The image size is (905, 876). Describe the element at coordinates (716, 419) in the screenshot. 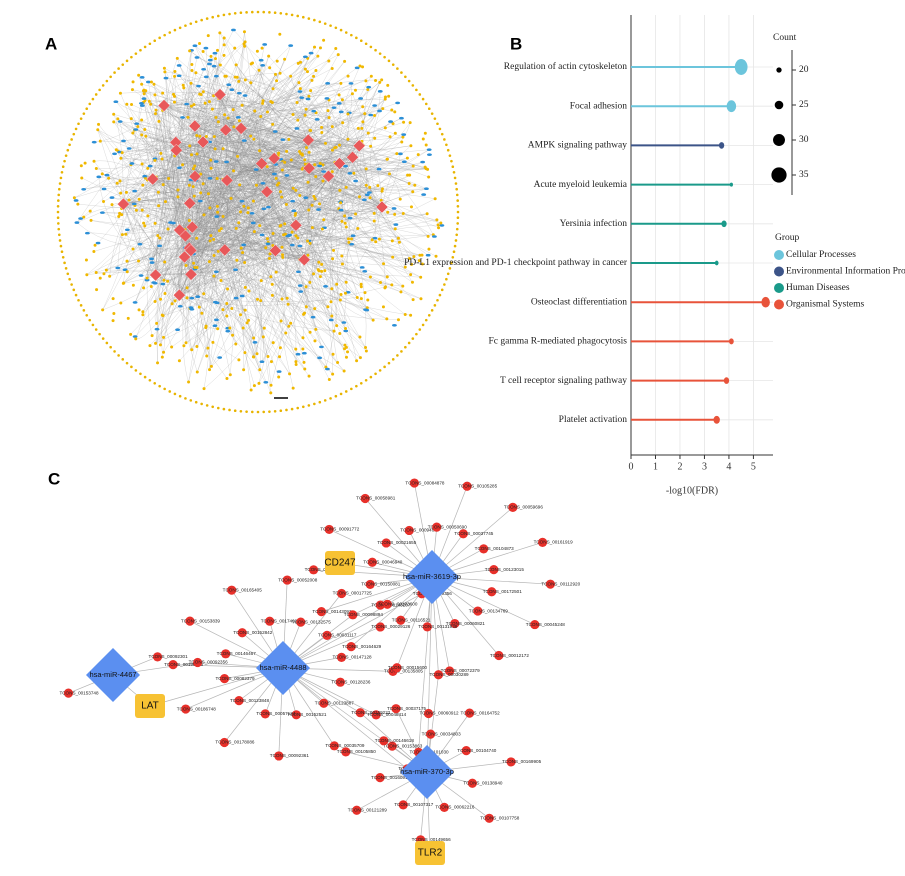

I see `lollipop-head` at that location.